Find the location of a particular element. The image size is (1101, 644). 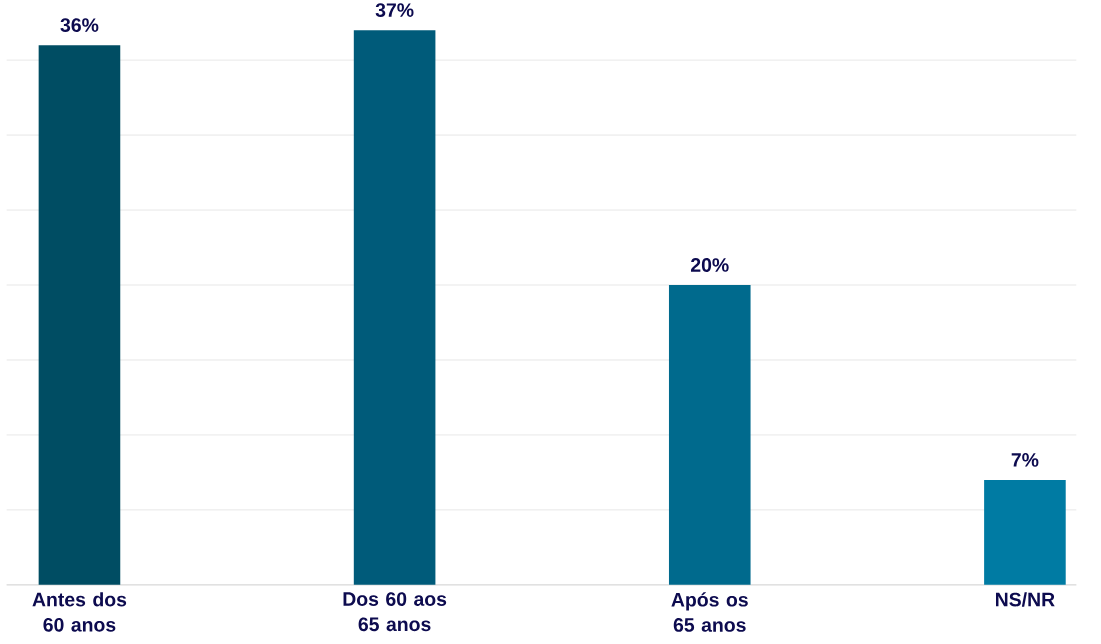

data-label: 7% is located at coordinates (1025, 460).